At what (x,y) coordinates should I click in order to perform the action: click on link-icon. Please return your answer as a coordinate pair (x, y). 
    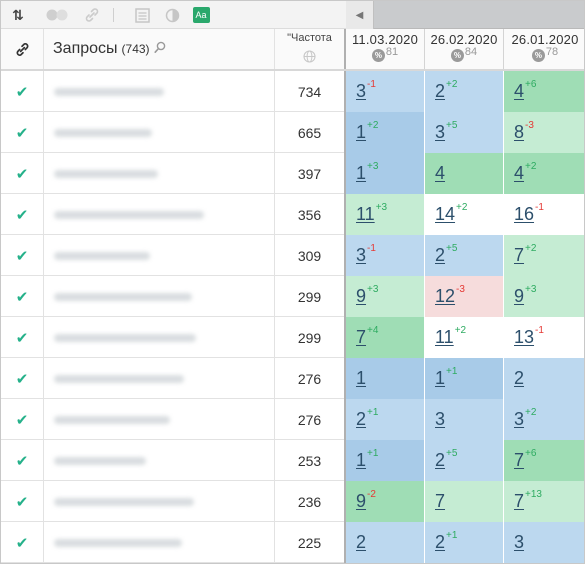
    Looking at the image, I should click on (92, 15).